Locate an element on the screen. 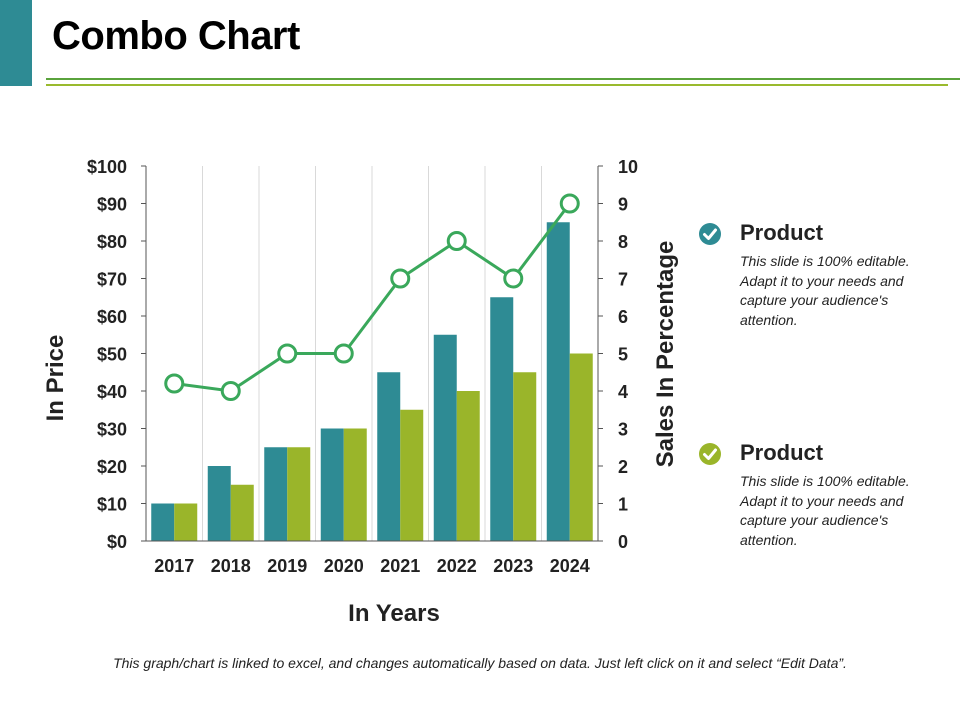  line-point-2023 is located at coordinates (513, 278).